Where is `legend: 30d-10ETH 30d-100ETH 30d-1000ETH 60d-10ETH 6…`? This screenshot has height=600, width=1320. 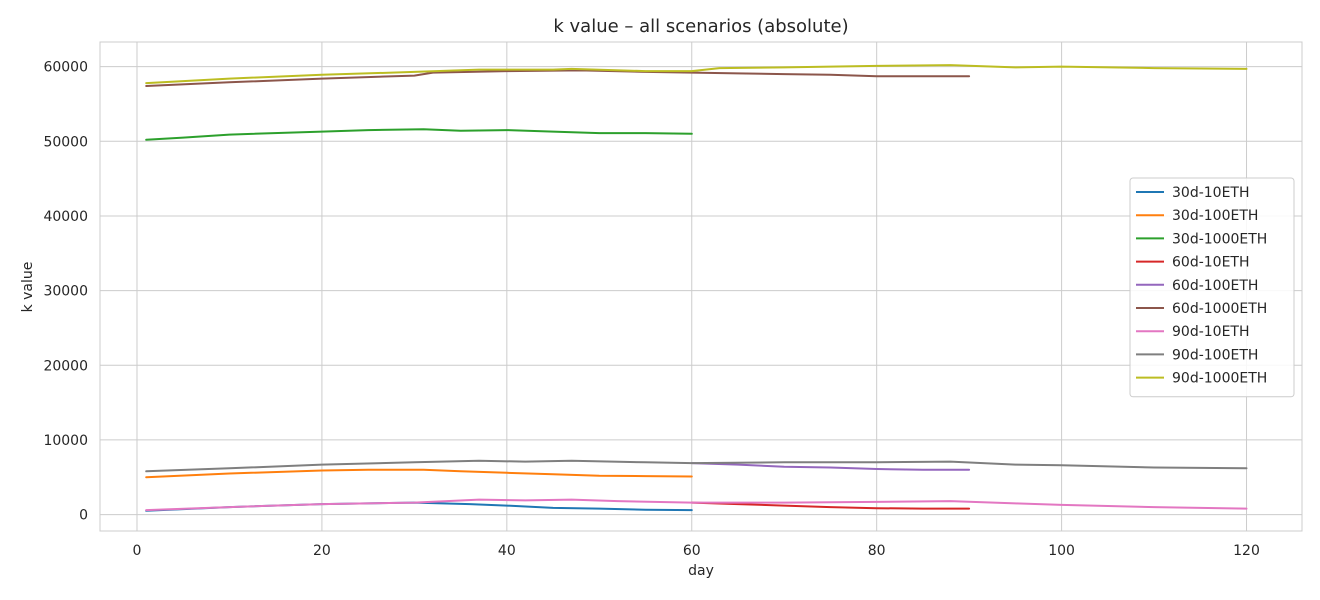
legend: 30d-10ETH 30d-100ETH 30d-1000ETH 60d-10ETH 6… is located at coordinates (1212, 287).